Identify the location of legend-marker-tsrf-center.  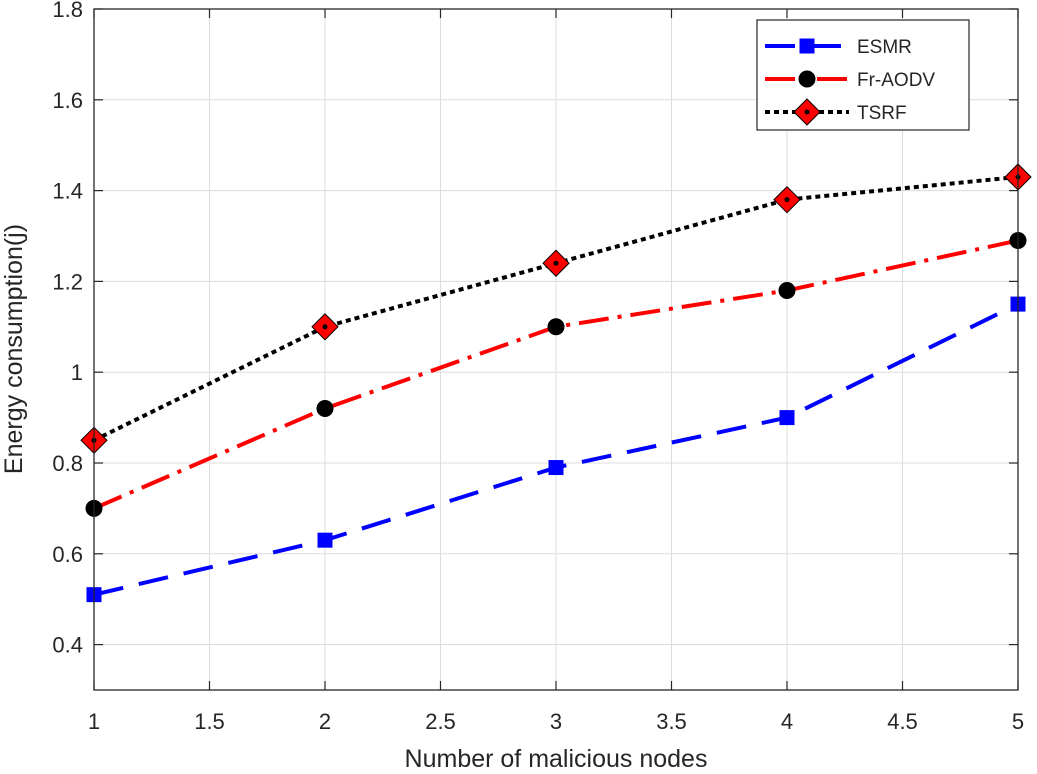
(807, 112).